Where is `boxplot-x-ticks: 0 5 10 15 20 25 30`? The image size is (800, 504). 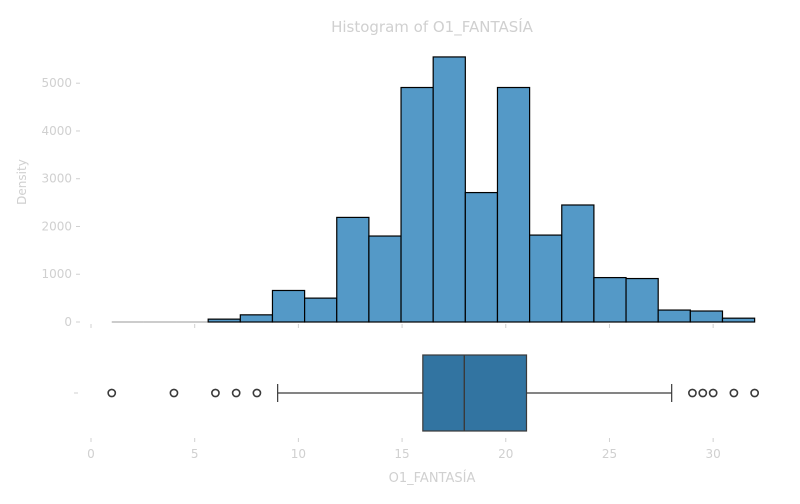
boxplot-x-ticks: 0 5 10 15 20 25 30 is located at coordinates (404, 449).